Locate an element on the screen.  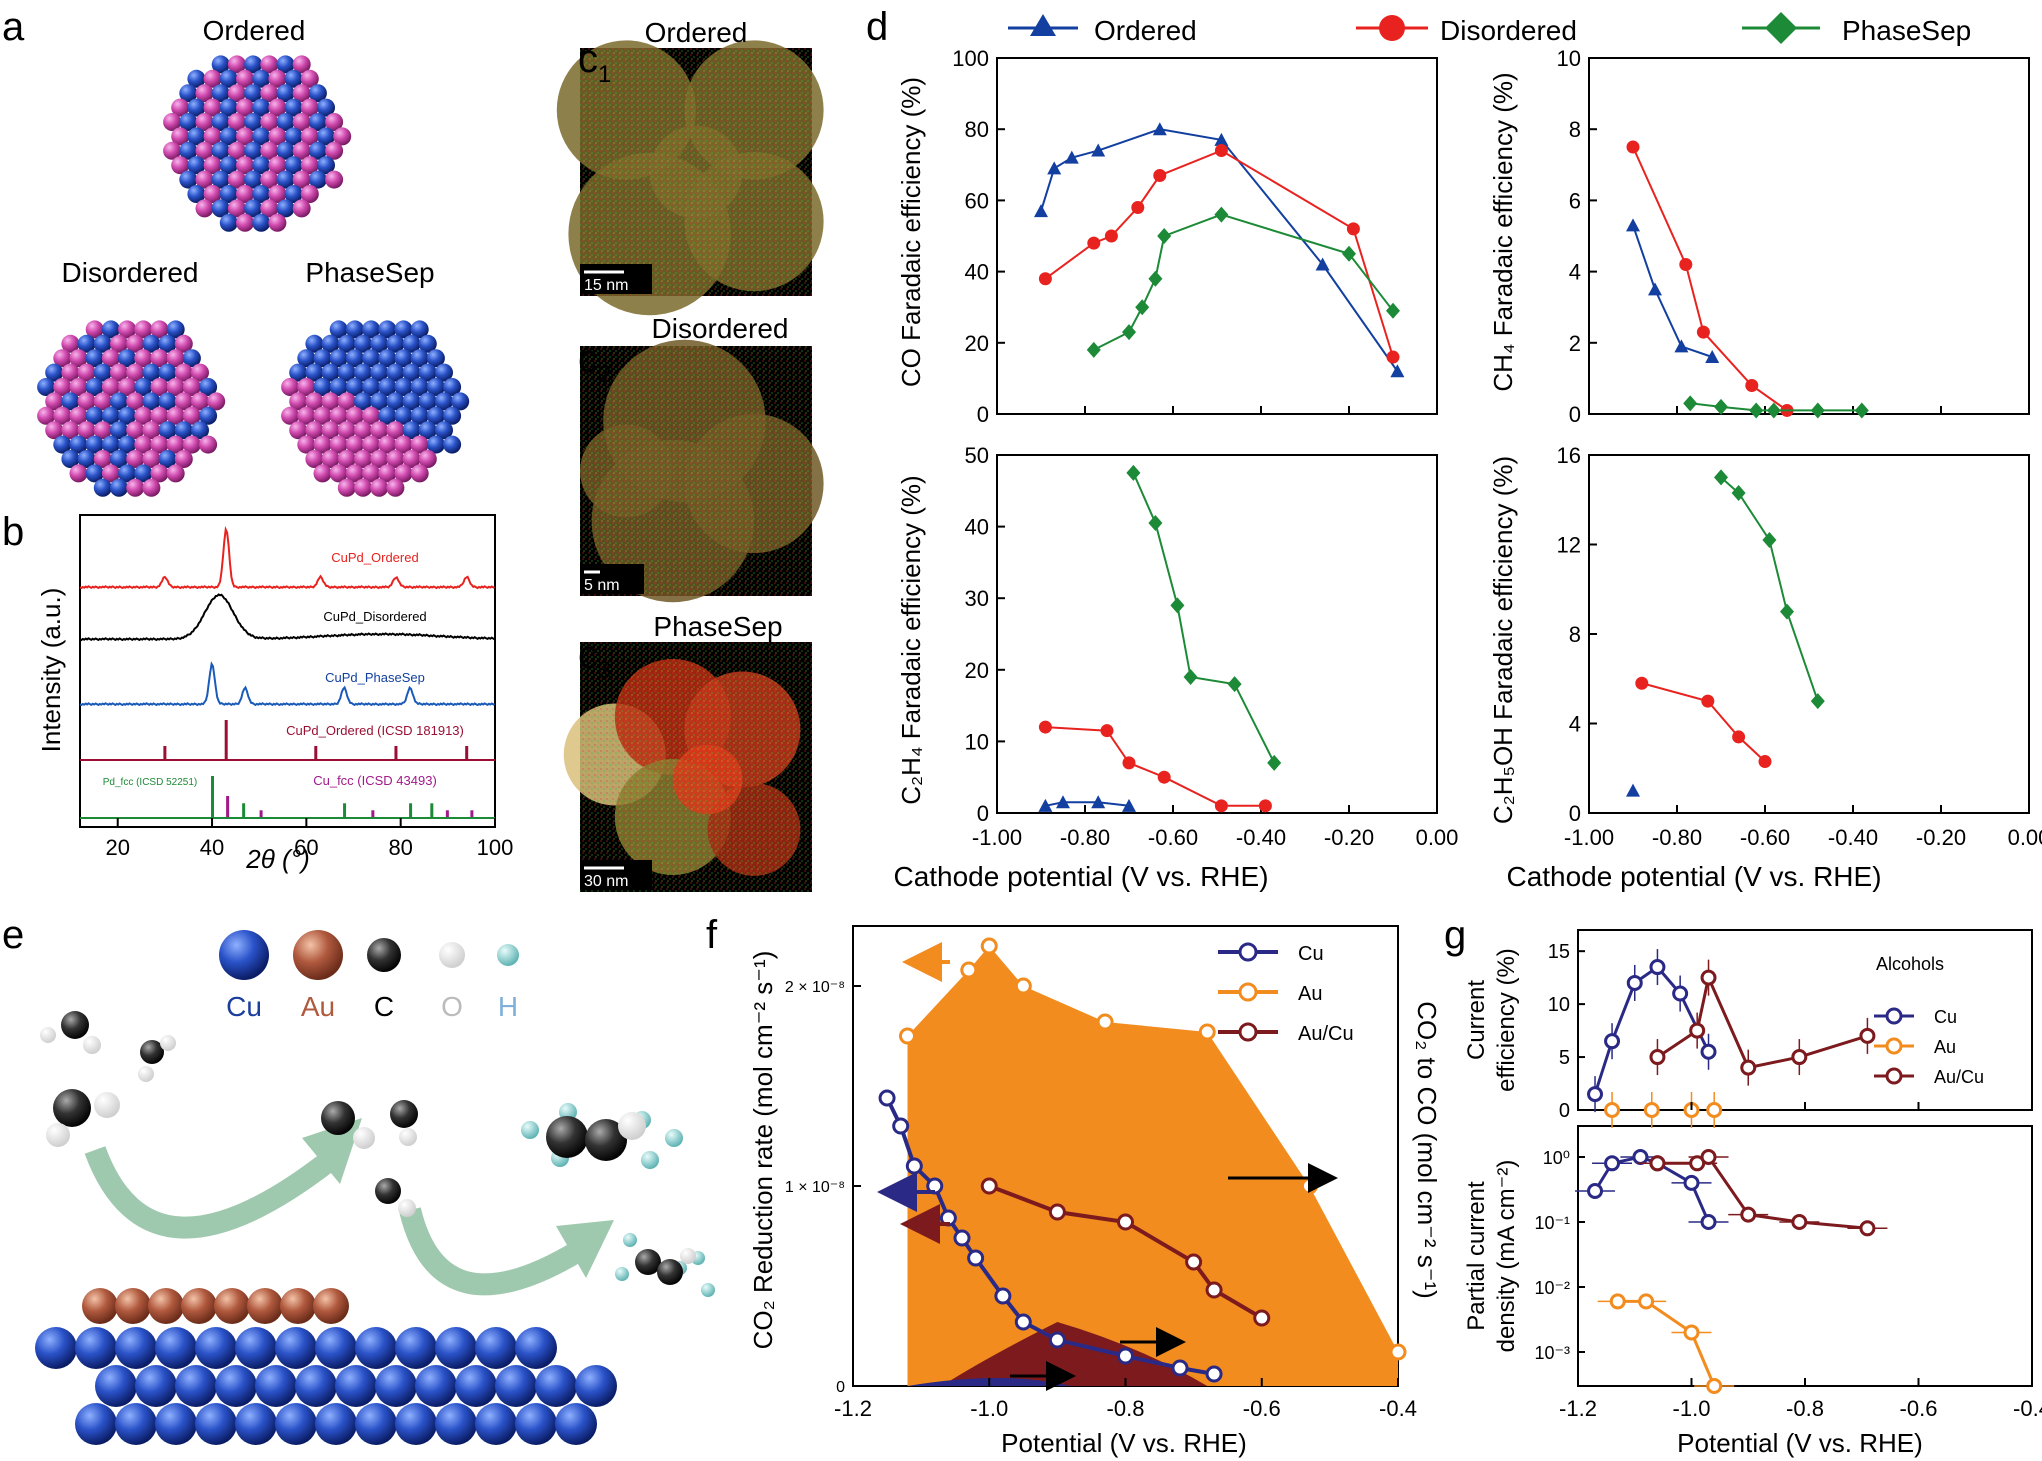
g-bottom-au-line is located at coordinates (1666, 1343).